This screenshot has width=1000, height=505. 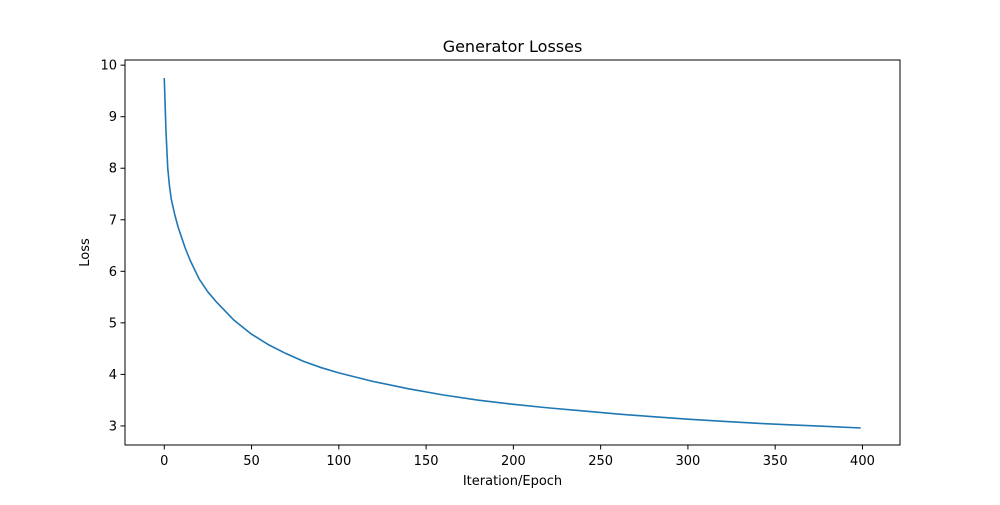 I want to click on y-axis-label: Loss, so click(x=85, y=252).